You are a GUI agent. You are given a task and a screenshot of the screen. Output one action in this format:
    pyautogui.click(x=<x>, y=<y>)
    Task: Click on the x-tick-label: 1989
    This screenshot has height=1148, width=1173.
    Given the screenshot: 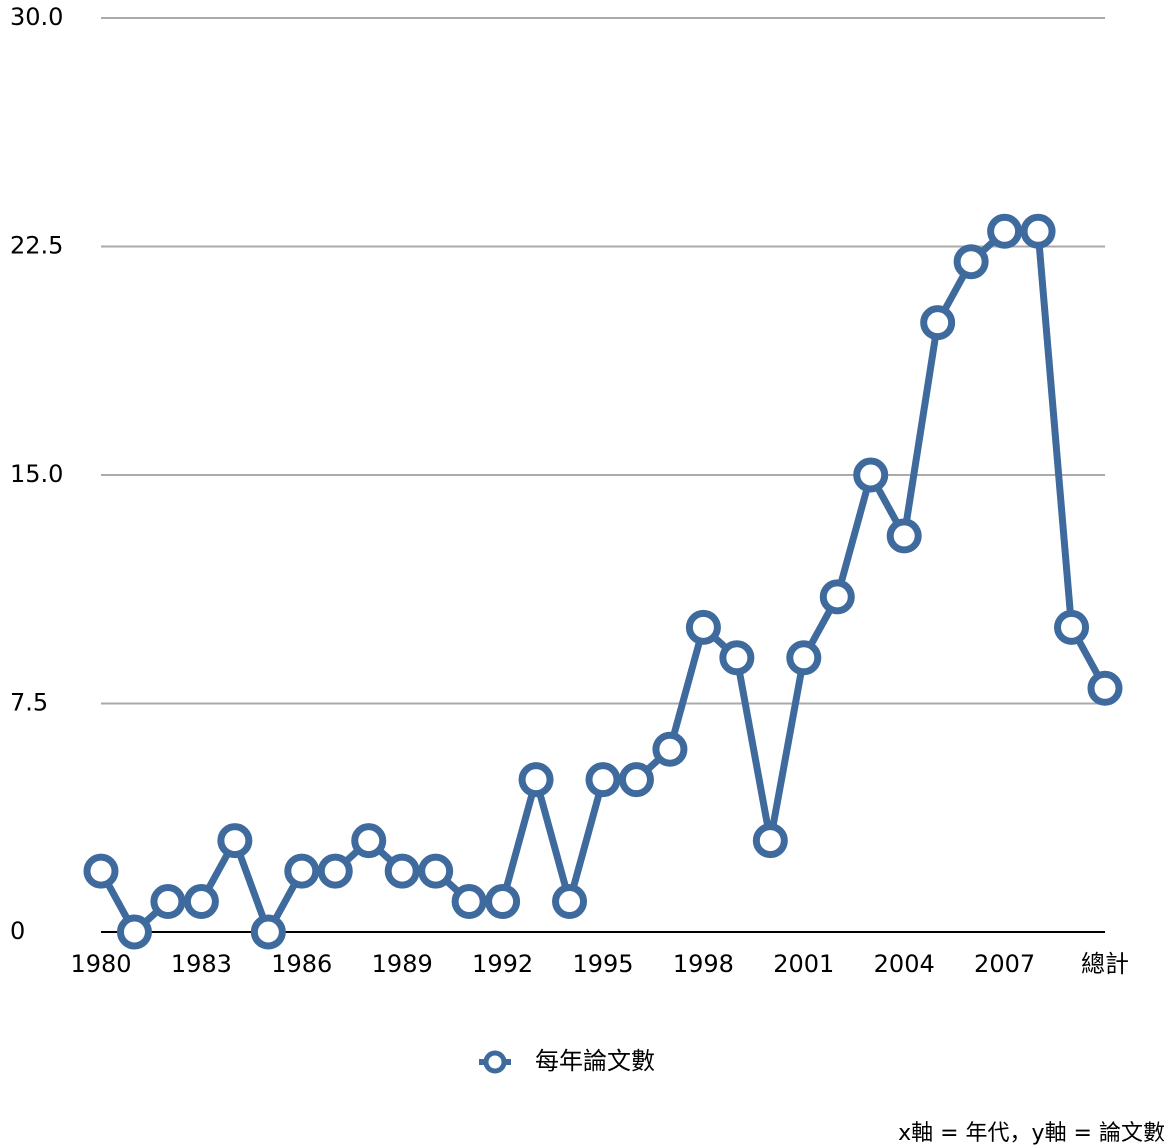 What is the action you would take?
    pyautogui.click(x=402, y=964)
    